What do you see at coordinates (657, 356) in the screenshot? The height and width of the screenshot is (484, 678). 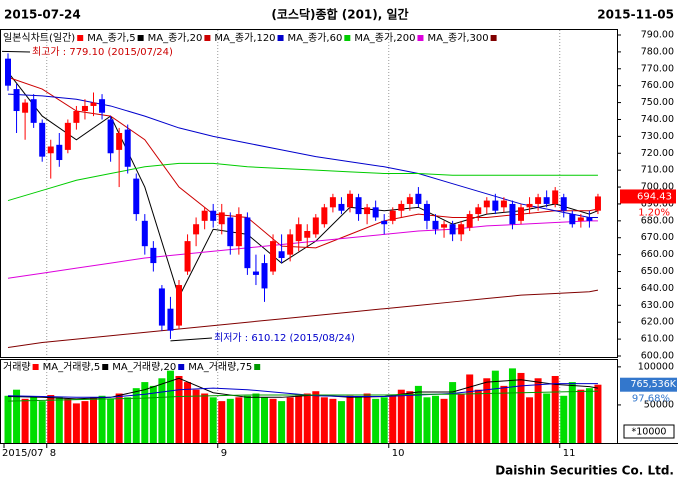 I see `y-tick-label: 600.00` at bounding box center [657, 356].